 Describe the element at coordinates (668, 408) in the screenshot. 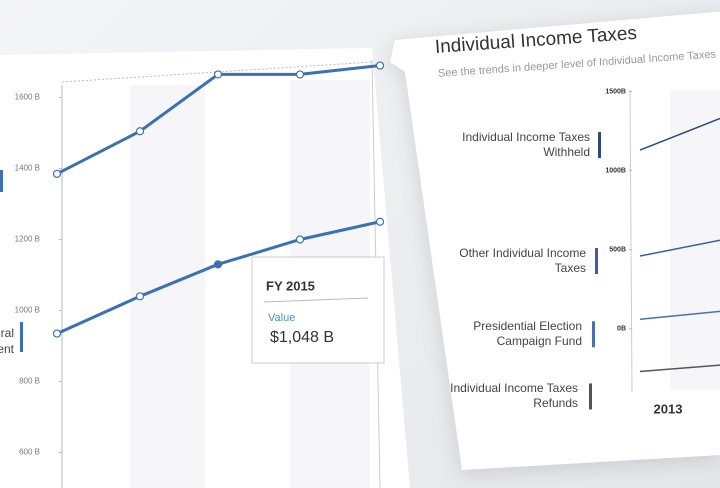

I see `x-tick-label: 2013` at that location.